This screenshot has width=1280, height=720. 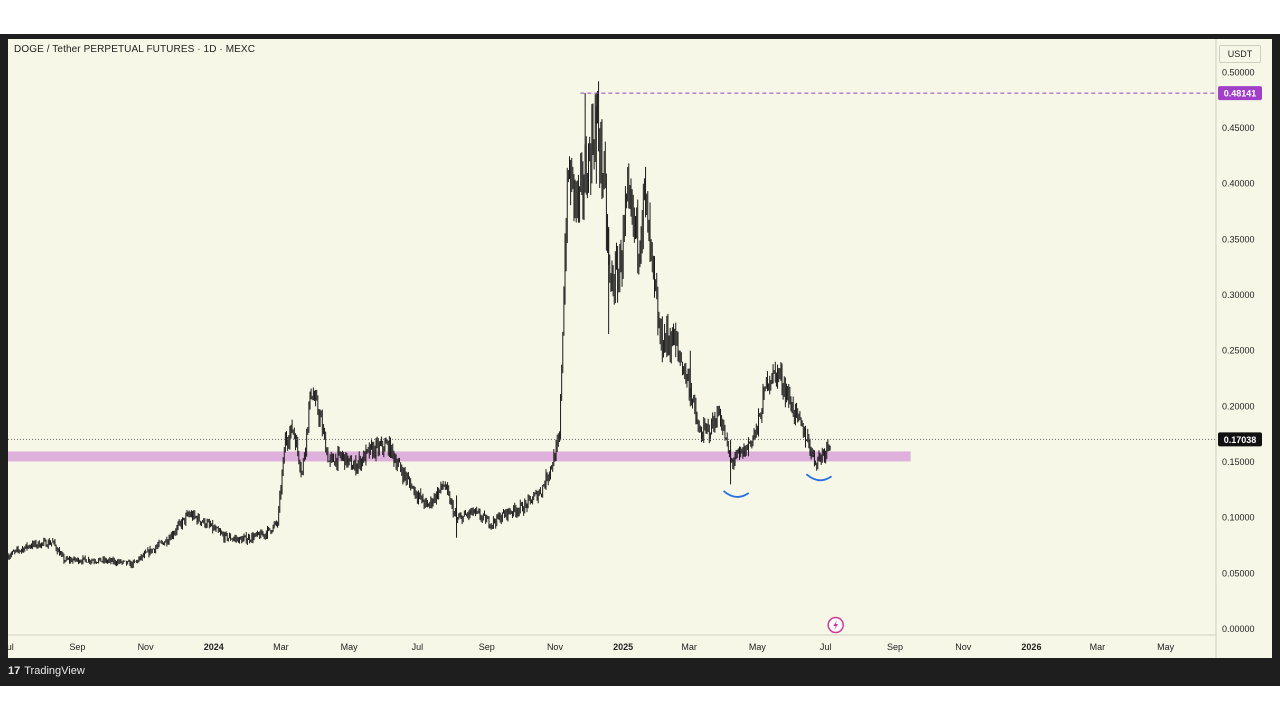 I want to click on all-time-high-label: 0.48141, so click(x=1240, y=94).